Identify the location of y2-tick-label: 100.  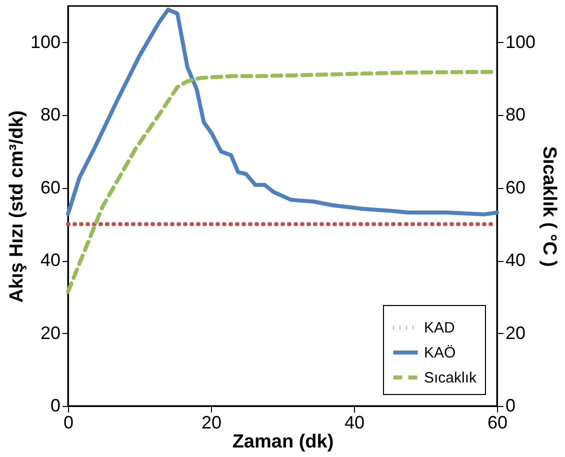
(521, 42).